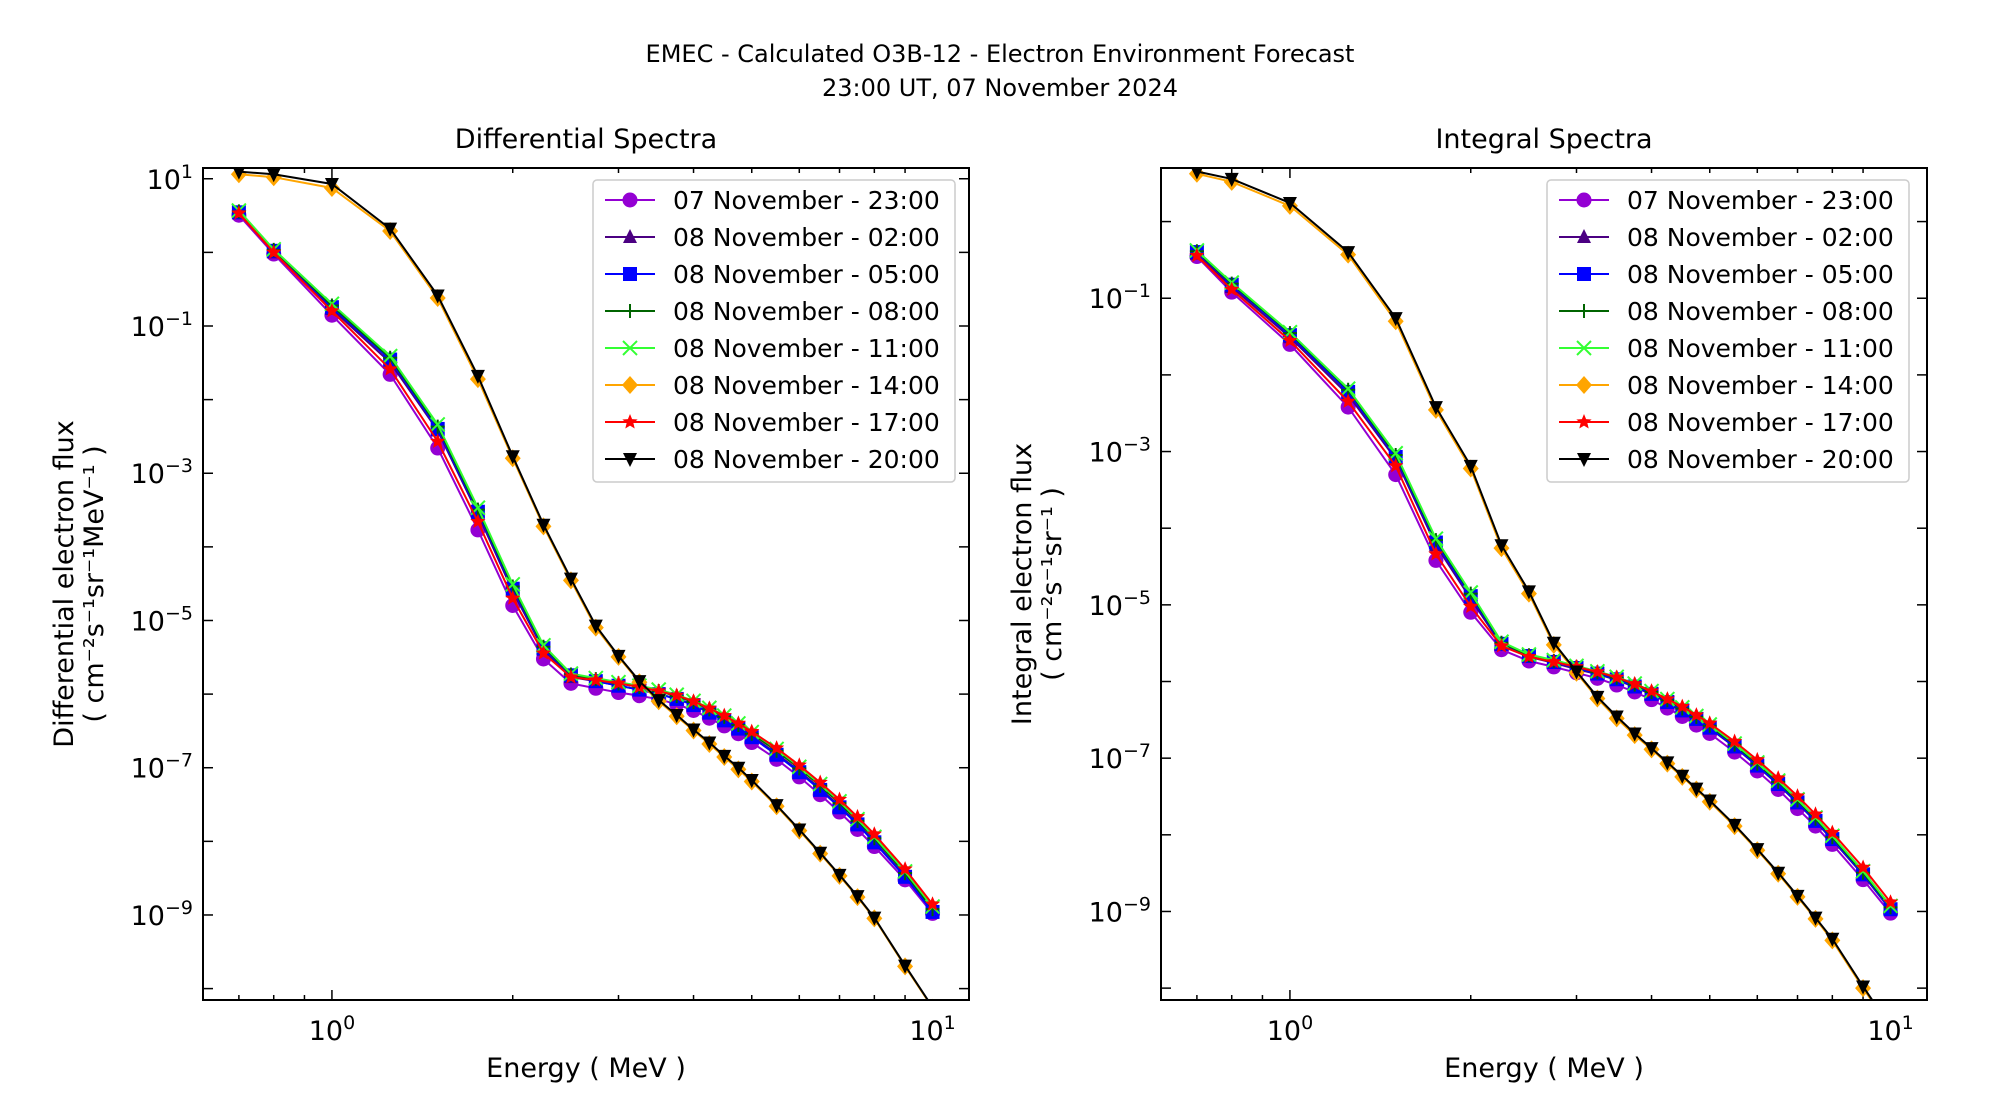  I want to click on y-axis-label-units: ( cm⁻²s⁻¹sr⁻¹MeV⁻¹ ), so click(94, 583).